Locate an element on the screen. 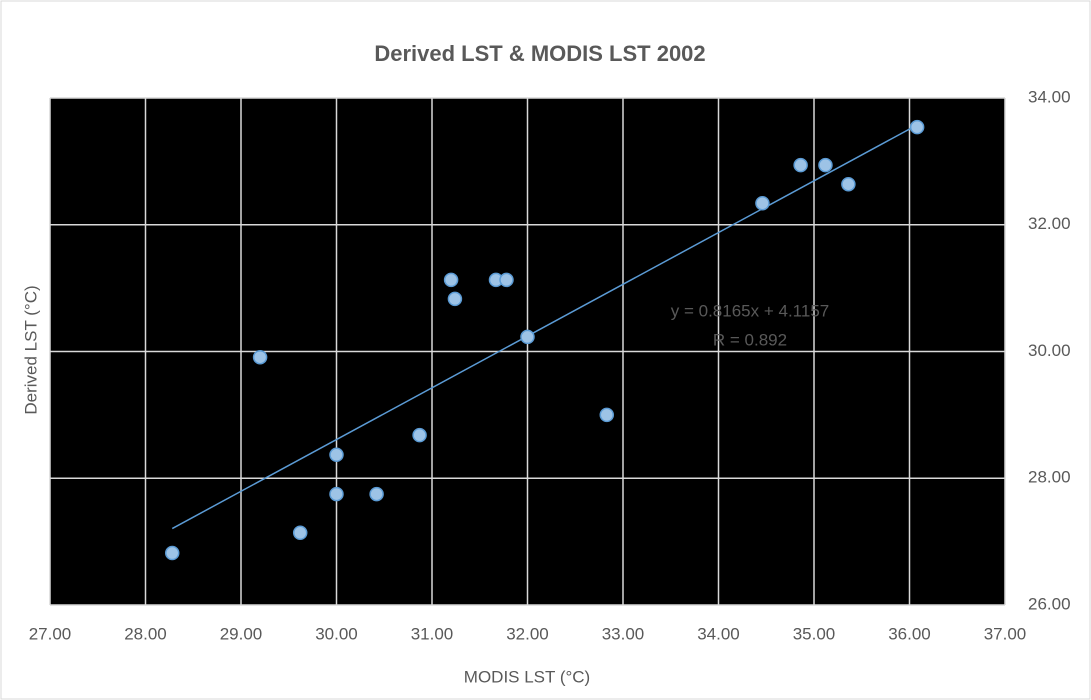 The width and height of the screenshot is (1091, 700). x-axis-label: MODIS LST (°C) is located at coordinates (527, 676).